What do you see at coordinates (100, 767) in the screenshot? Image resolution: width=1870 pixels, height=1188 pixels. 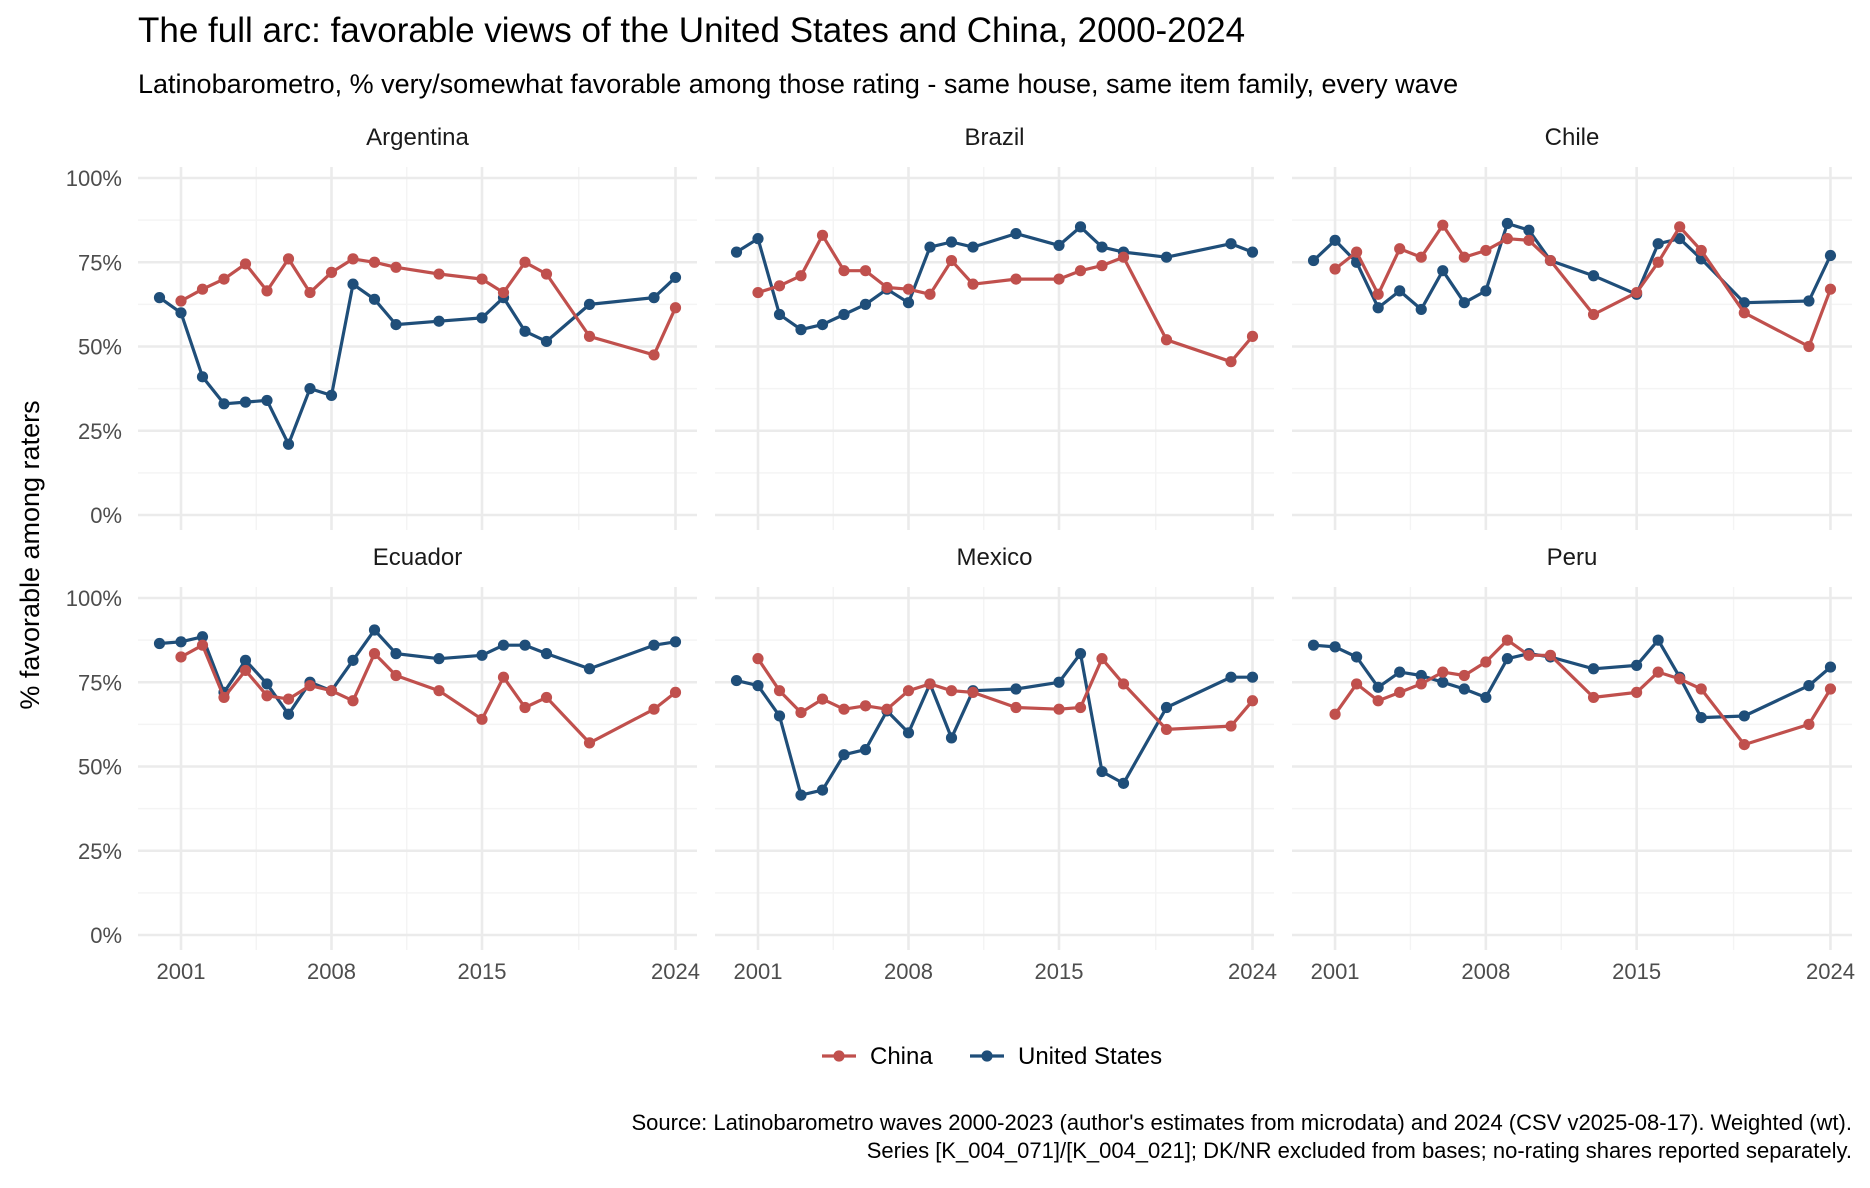 I see `y-tick-label: 50%` at bounding box center [100, 767].